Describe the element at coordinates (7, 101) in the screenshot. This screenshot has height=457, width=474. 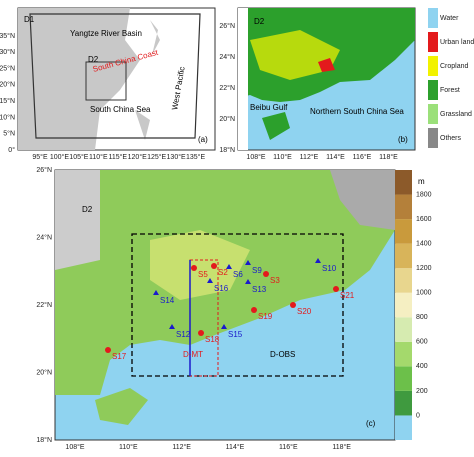
I see `y-tick-label: 15°N` at that location.